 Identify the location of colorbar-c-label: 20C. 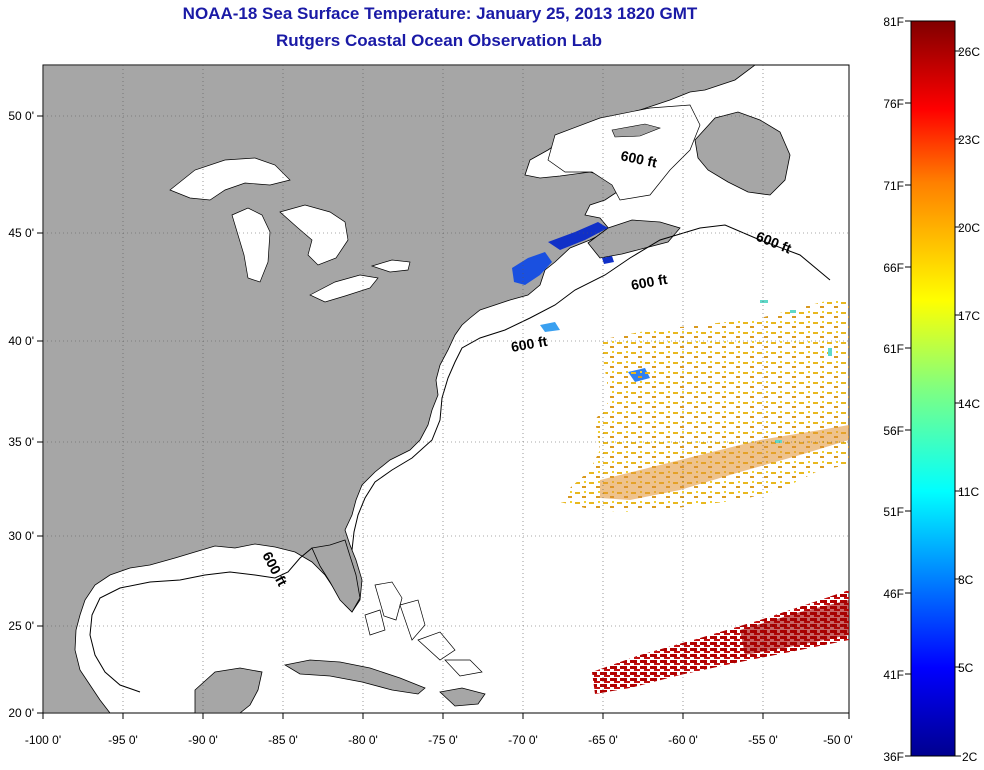
(969, 228).